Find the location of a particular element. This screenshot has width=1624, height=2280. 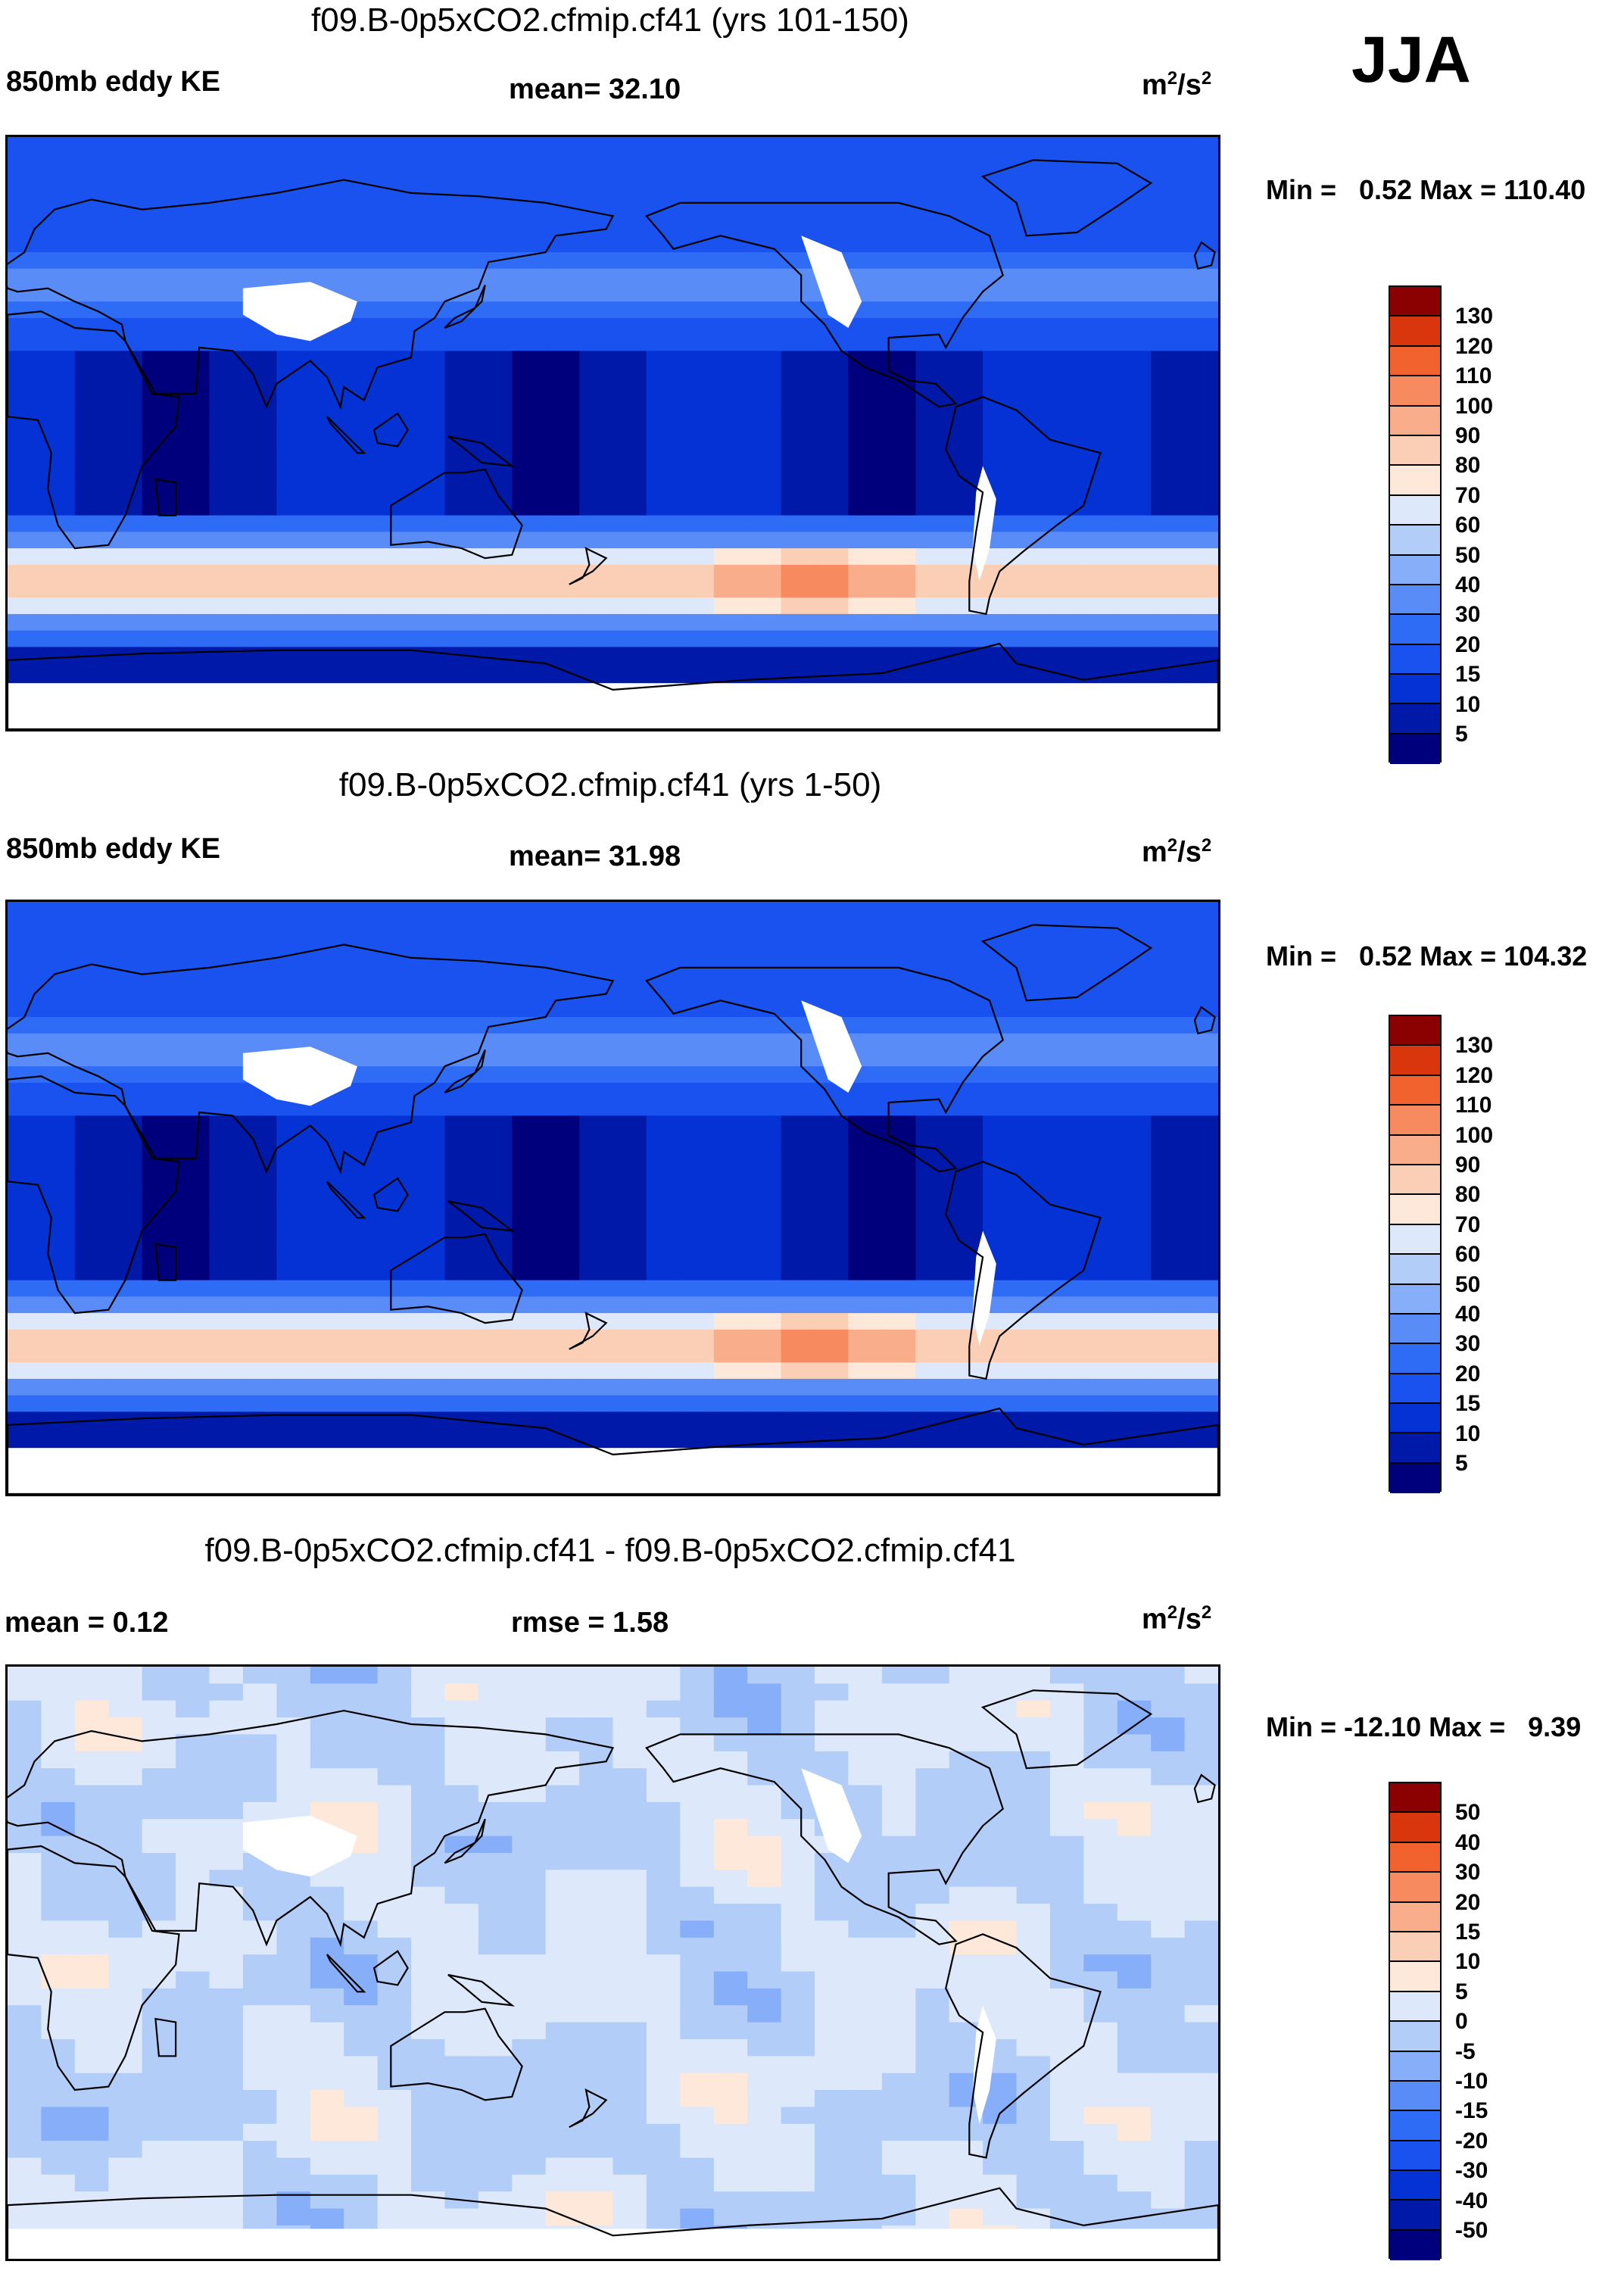

coast-borneo is located at coordinates (390, 1968).